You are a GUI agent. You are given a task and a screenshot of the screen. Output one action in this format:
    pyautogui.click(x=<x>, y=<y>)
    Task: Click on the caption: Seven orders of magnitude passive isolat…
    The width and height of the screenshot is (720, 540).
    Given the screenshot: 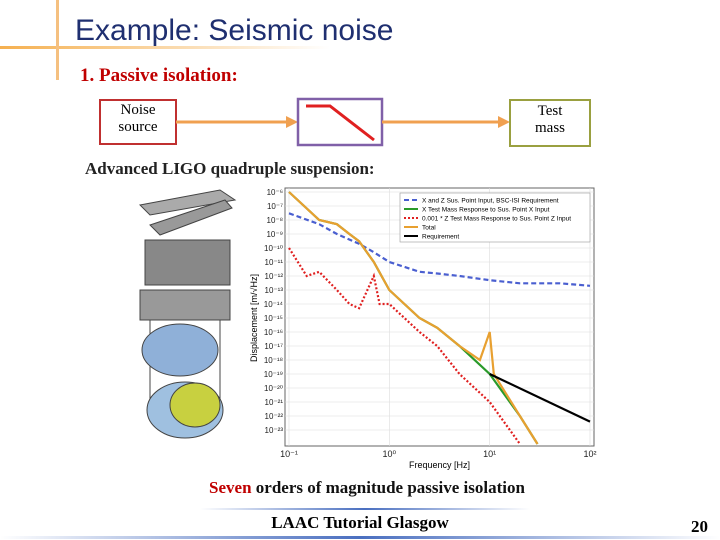 What is the action you would take?
    pyautogui.click(x=367, y=487)
    